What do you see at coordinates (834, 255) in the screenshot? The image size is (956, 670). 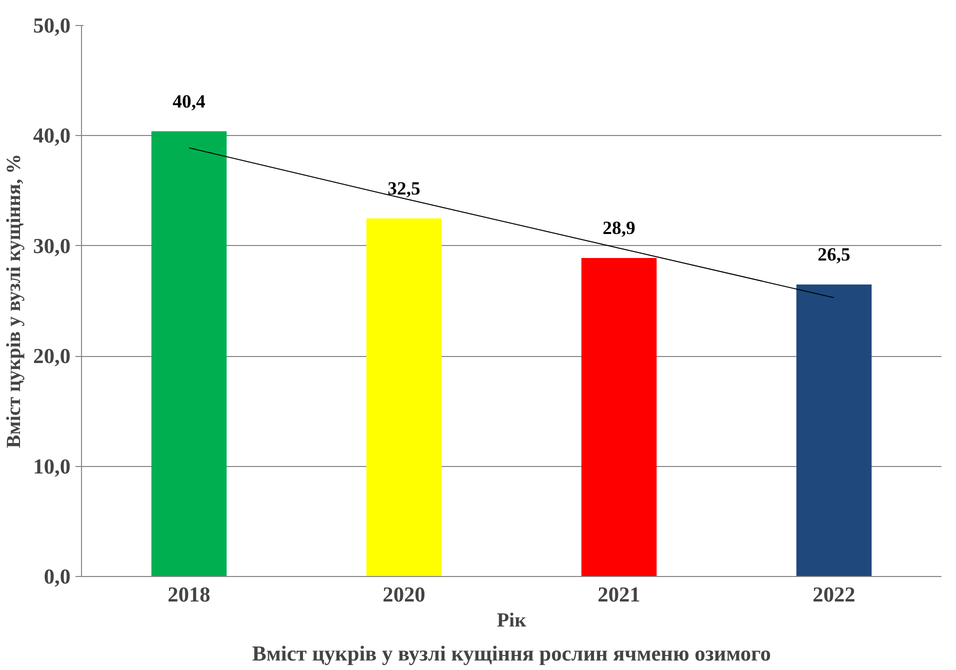 I see `data-label: 26,5` at bounding box center [834, 255].